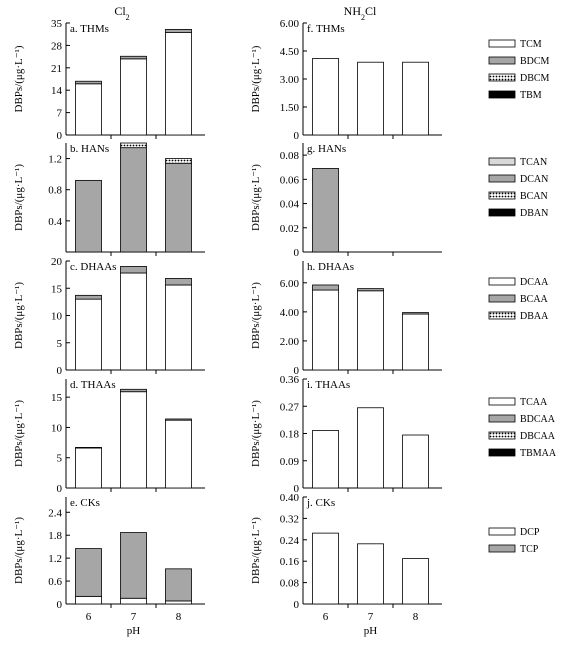 This screenshot has width=571, height=645. I want to click on bar-bdcaa-ph6, so click(88, 448).